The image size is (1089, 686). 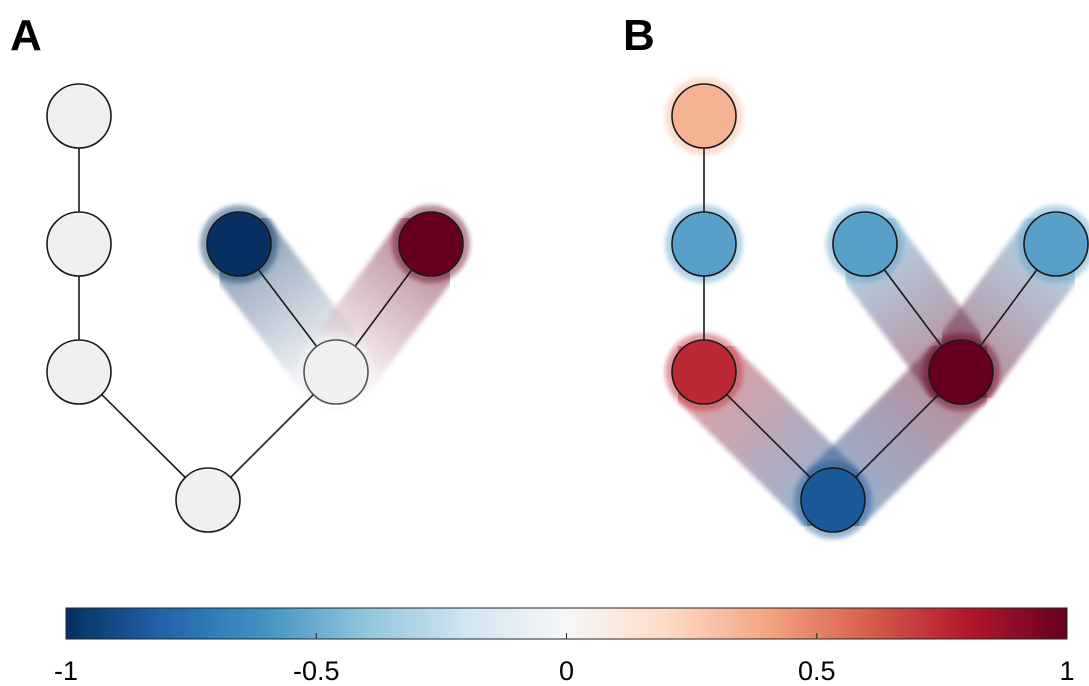 What do you see at coordinates (66, 671) in the screenshot?
I see `colorbar-tick-label: -1` at bounding box center [66, 671].